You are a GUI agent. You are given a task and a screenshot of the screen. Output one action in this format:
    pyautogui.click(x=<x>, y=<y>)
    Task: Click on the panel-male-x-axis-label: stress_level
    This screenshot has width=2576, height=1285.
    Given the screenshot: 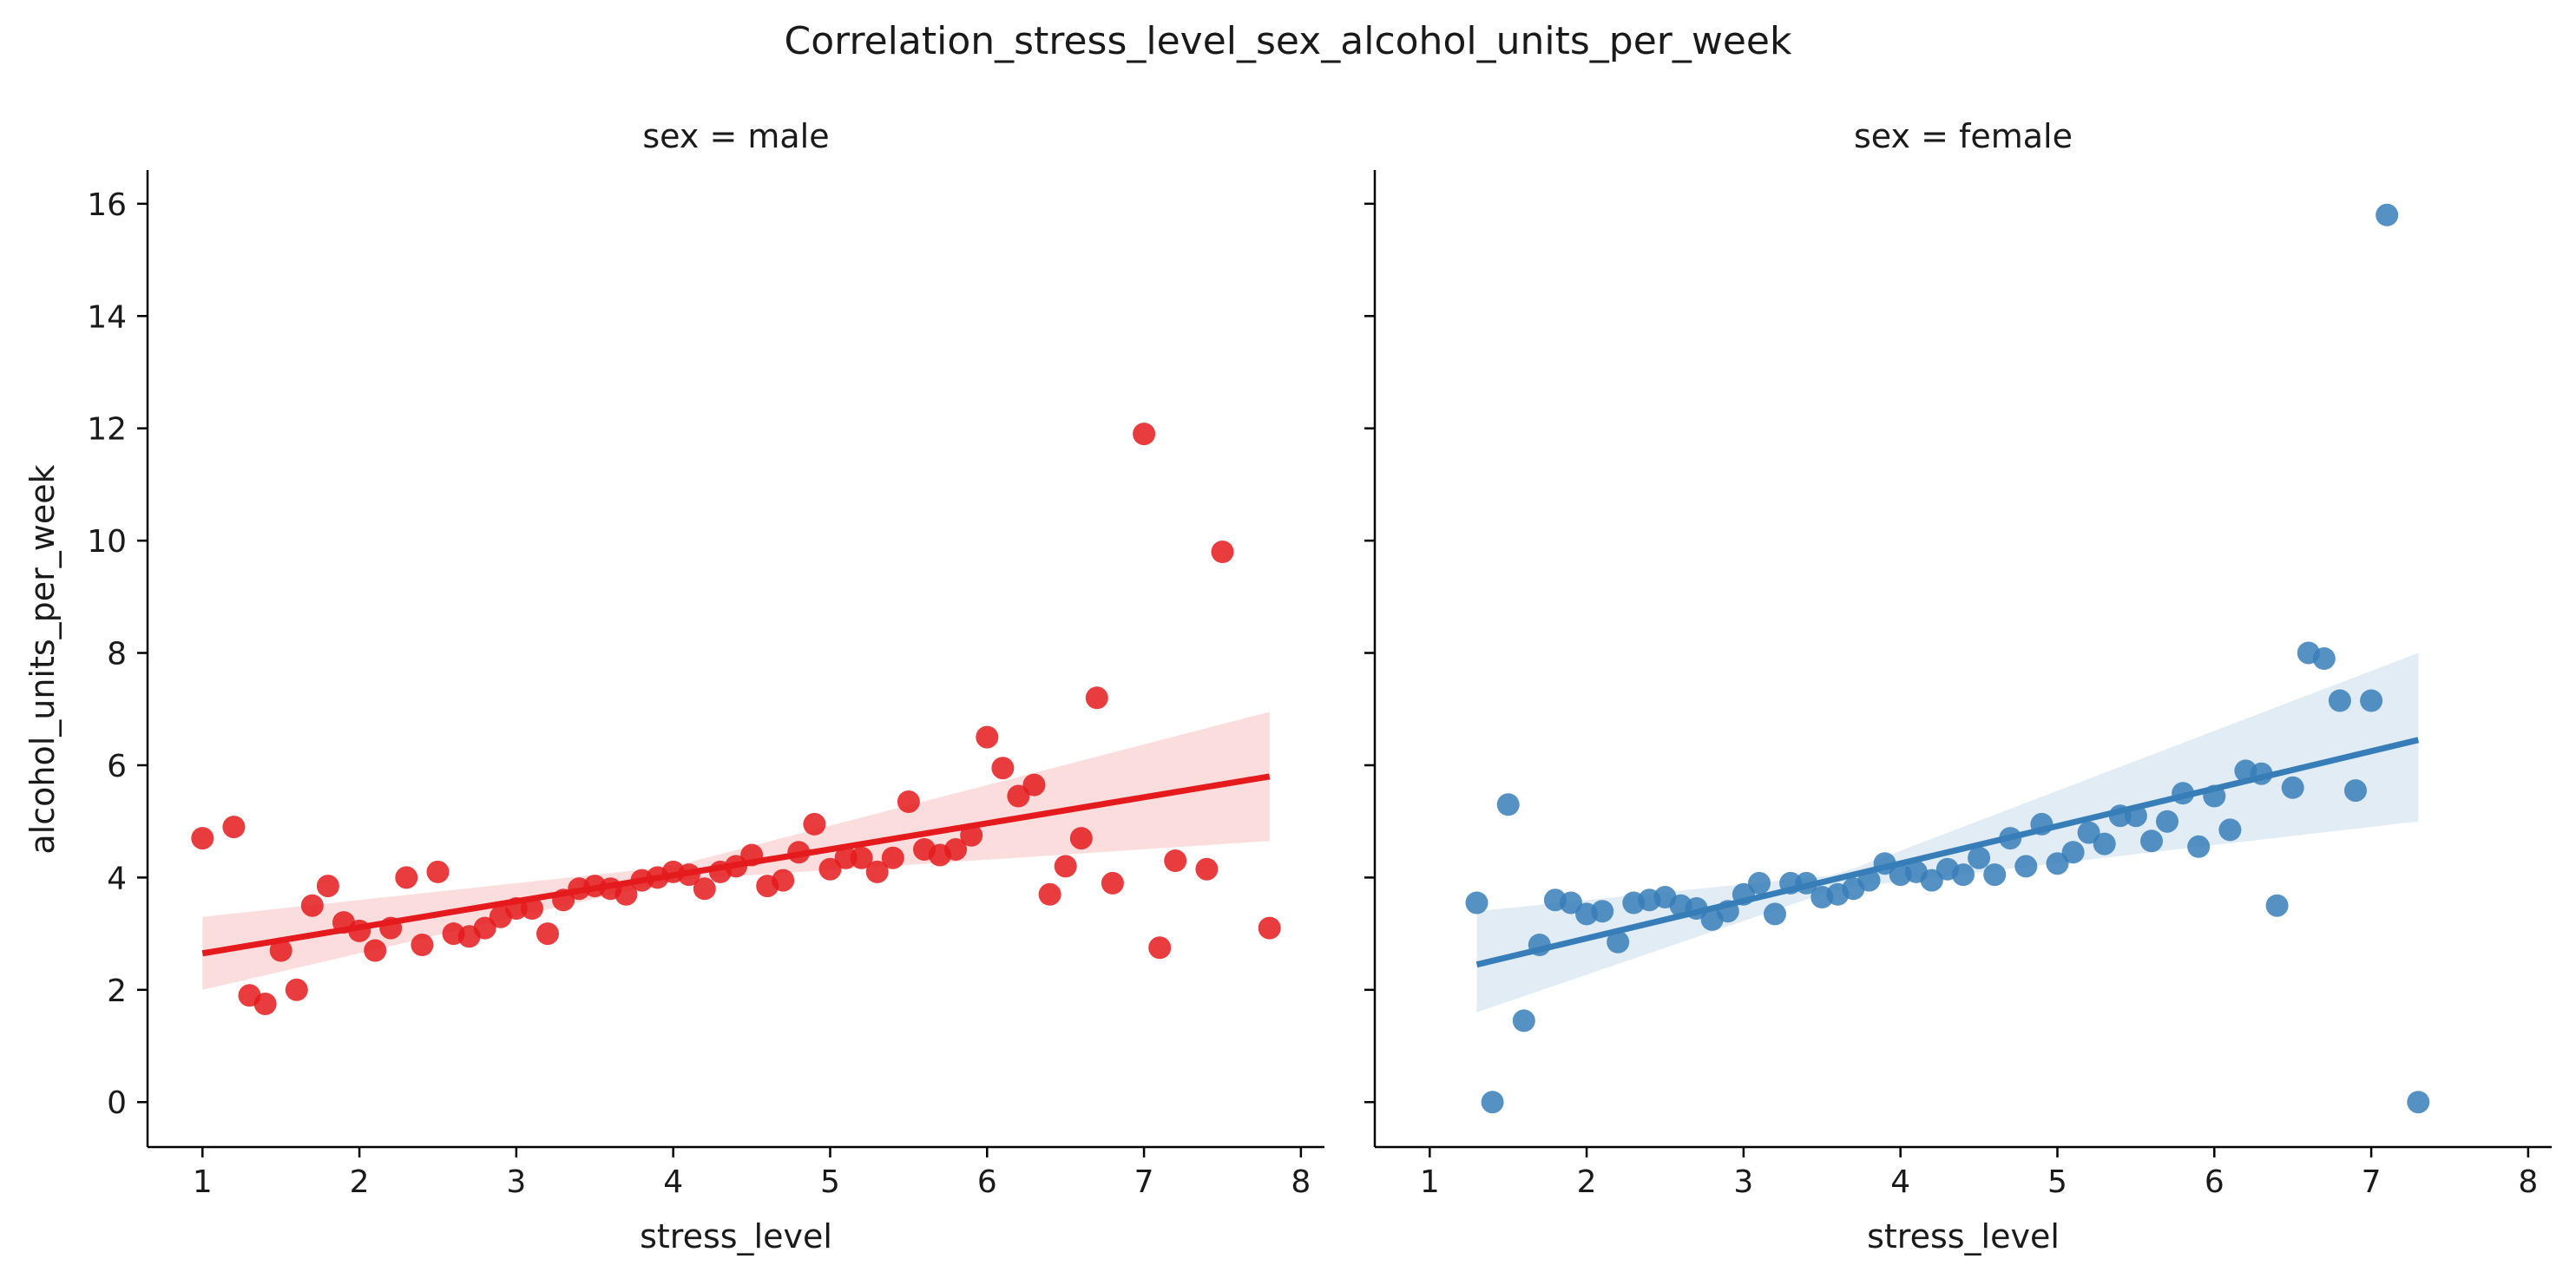 What is the action you would take?
    pyautogui.click(x=736, y=1236)
    